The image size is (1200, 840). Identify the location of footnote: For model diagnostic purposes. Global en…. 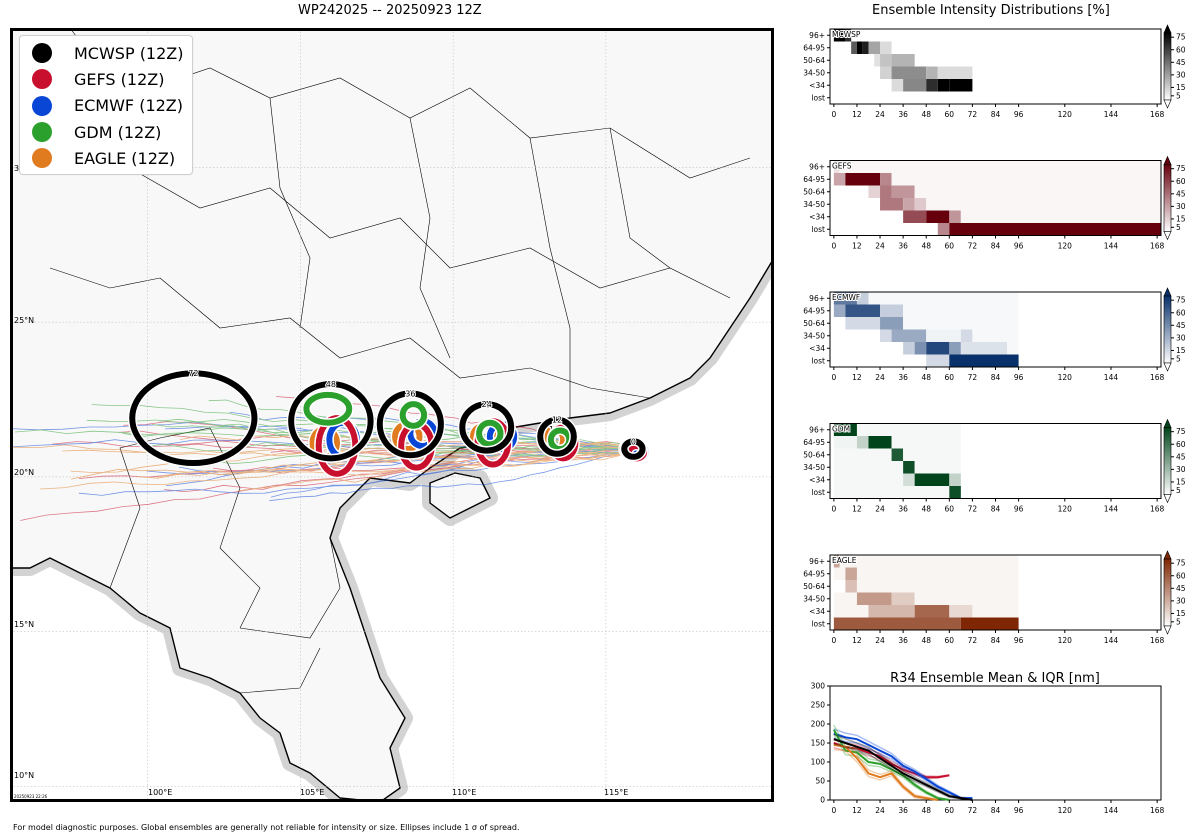
(266, 827).